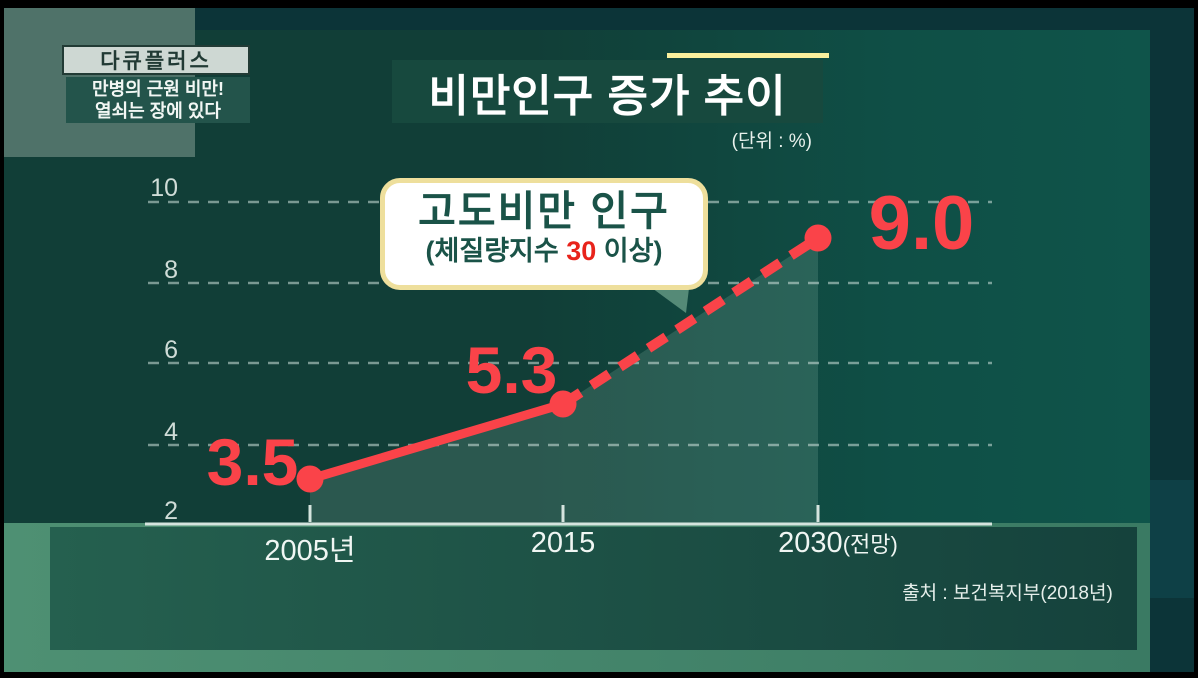 The width and height of the screenshot is (1198, 678). I want to click on callout-subtitle-suffix: 이상), so click(629, 251).